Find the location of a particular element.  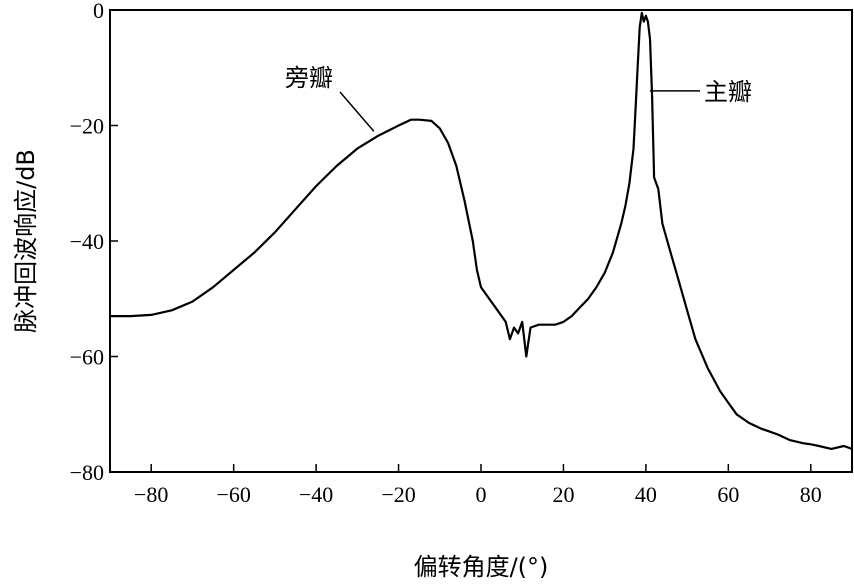

x-tick-label: 0 is located at coordinates (481, 494).